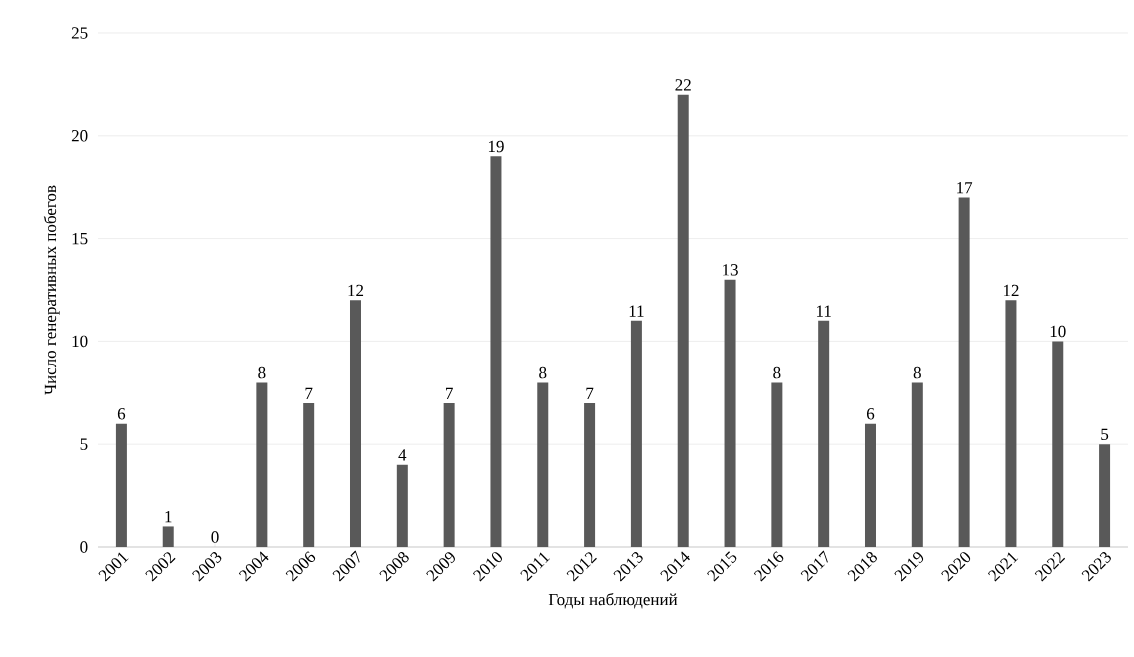  Describe the element at coordinates (51, 290) in the screenshot. I see `y-axis-title: Число генеративных побегов` at that location.